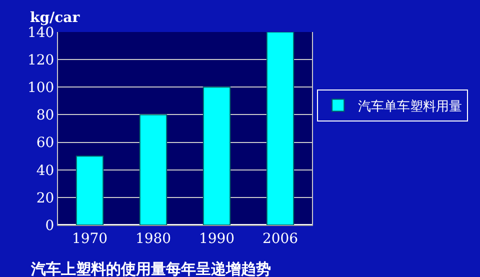  What do you see at coordinates (90, 238) in the screenshot?
I see `x-tick-label: 1970` at bounding box center [90, 238].